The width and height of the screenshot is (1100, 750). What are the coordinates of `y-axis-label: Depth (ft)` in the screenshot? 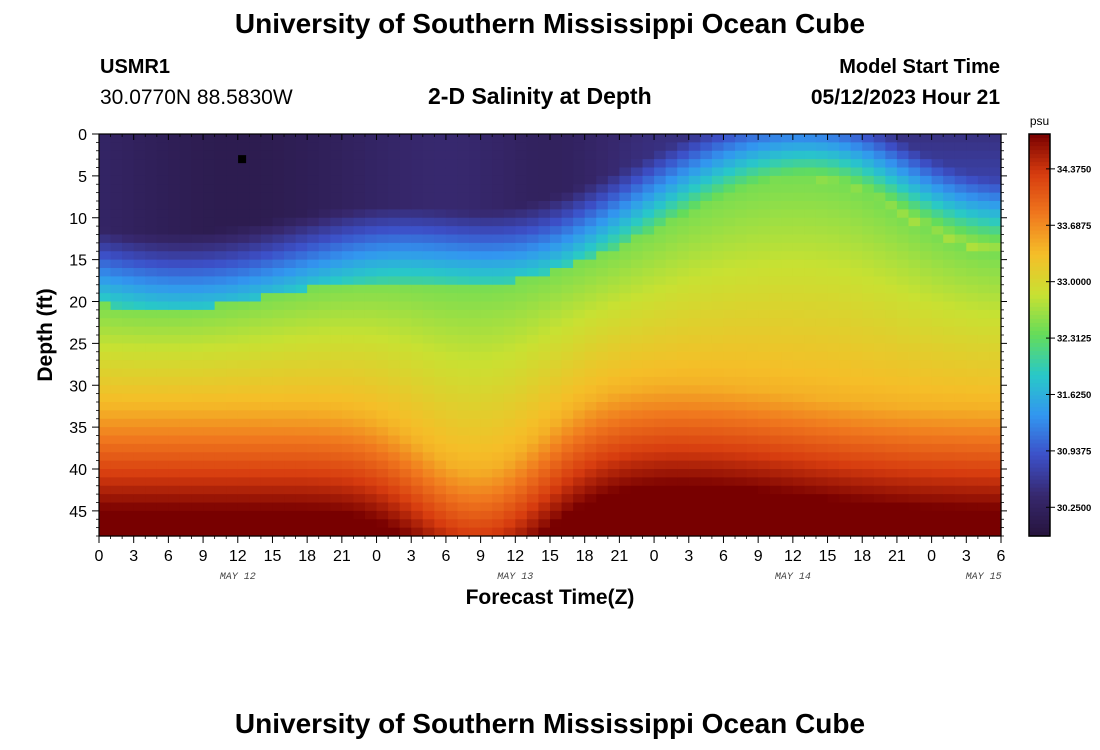 It's located at (45, 334).